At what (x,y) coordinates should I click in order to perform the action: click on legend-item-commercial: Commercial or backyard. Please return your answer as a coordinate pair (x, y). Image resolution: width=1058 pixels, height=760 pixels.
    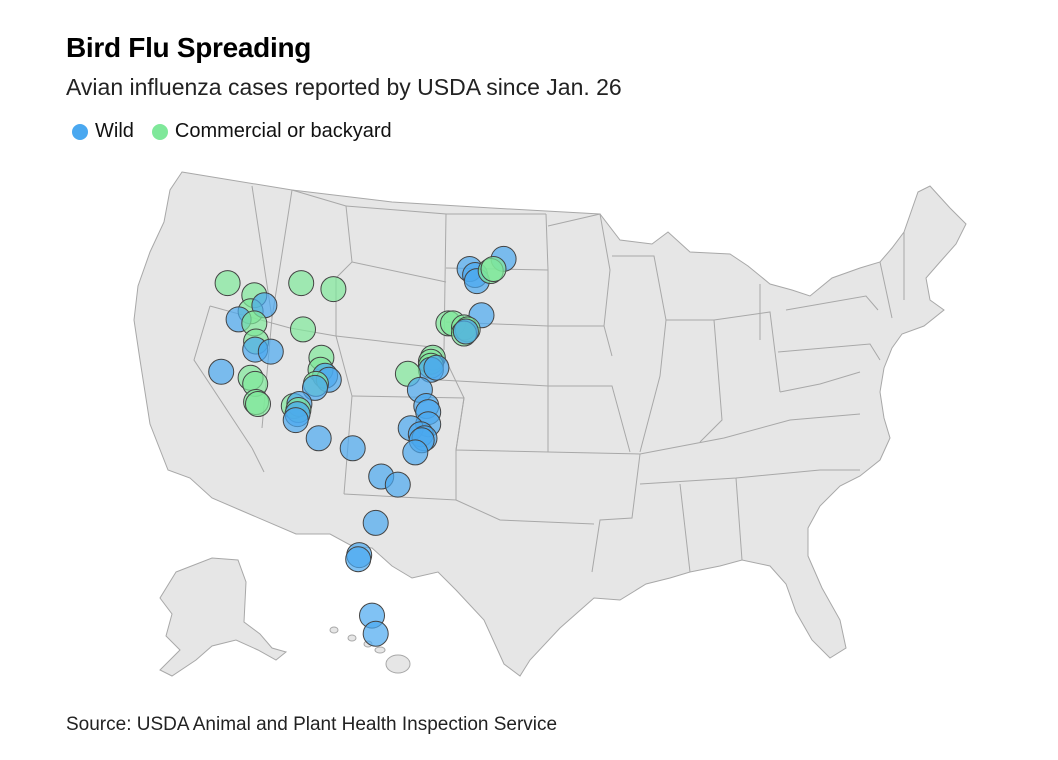
    Looking at the image, I should click on (271, 131).